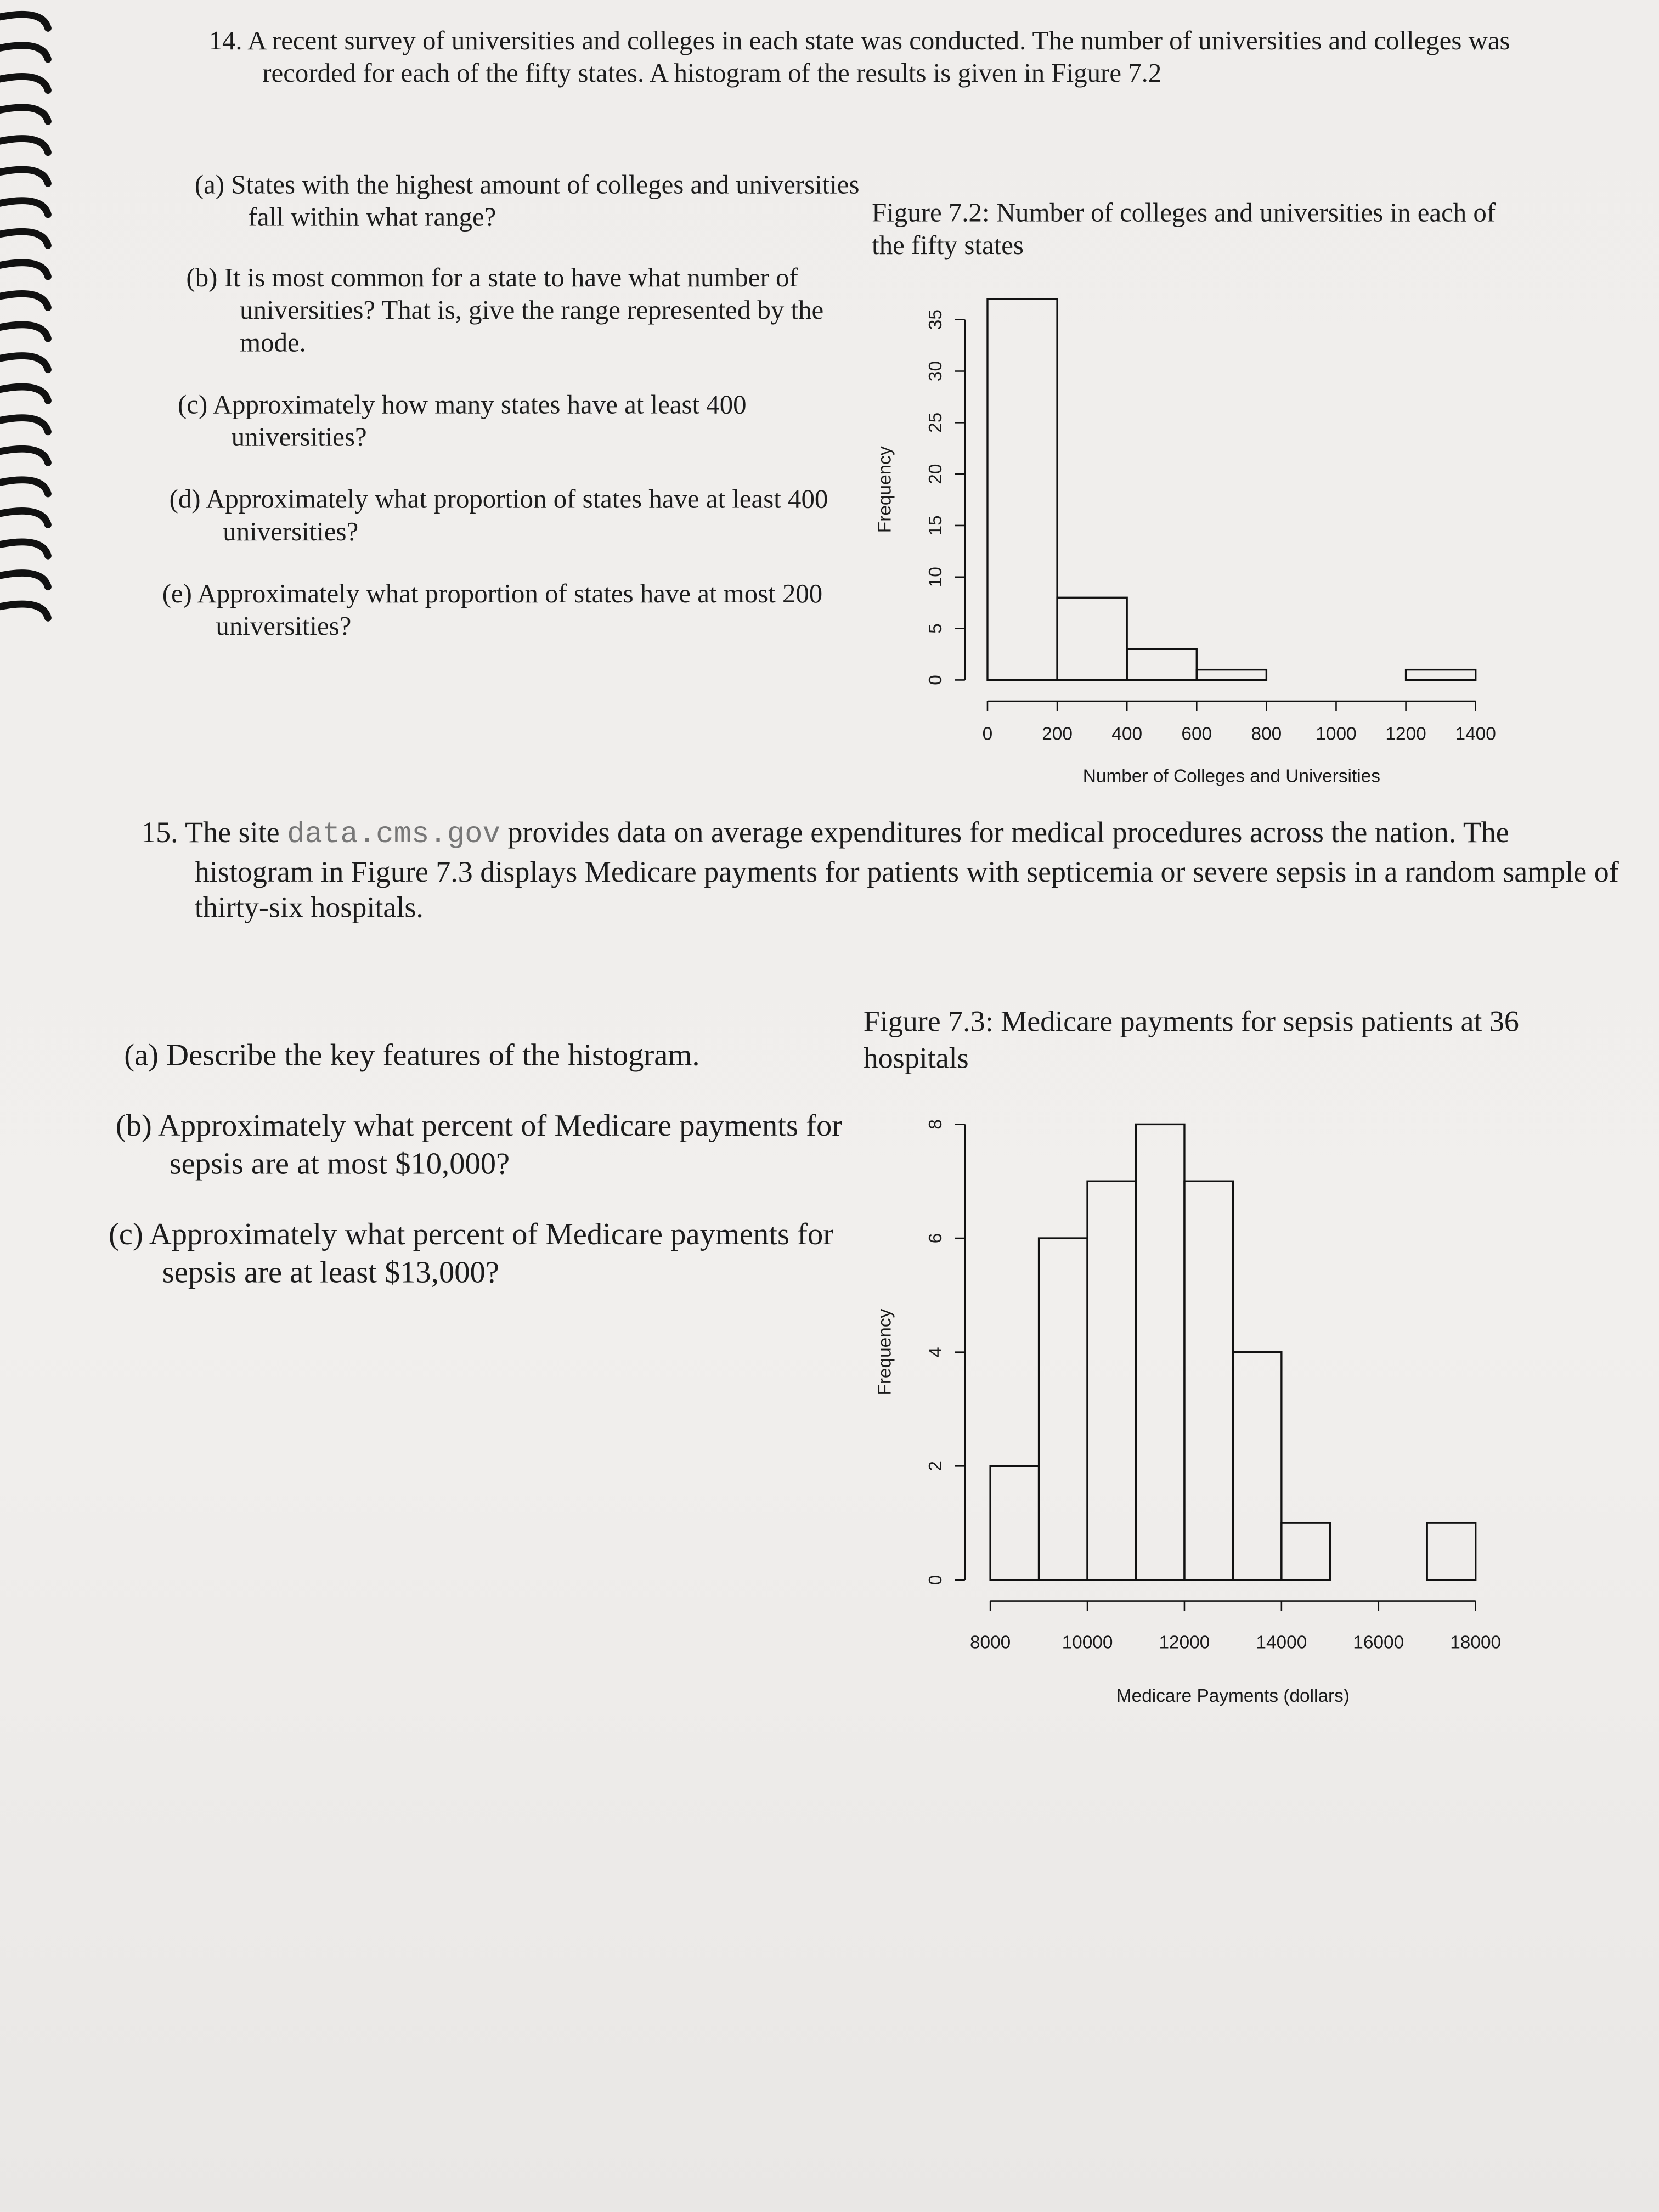 Image resolution: width=1659 pixels, height=2212 pixels. I want to click on y-tick-label: 10, so click(936, 577).